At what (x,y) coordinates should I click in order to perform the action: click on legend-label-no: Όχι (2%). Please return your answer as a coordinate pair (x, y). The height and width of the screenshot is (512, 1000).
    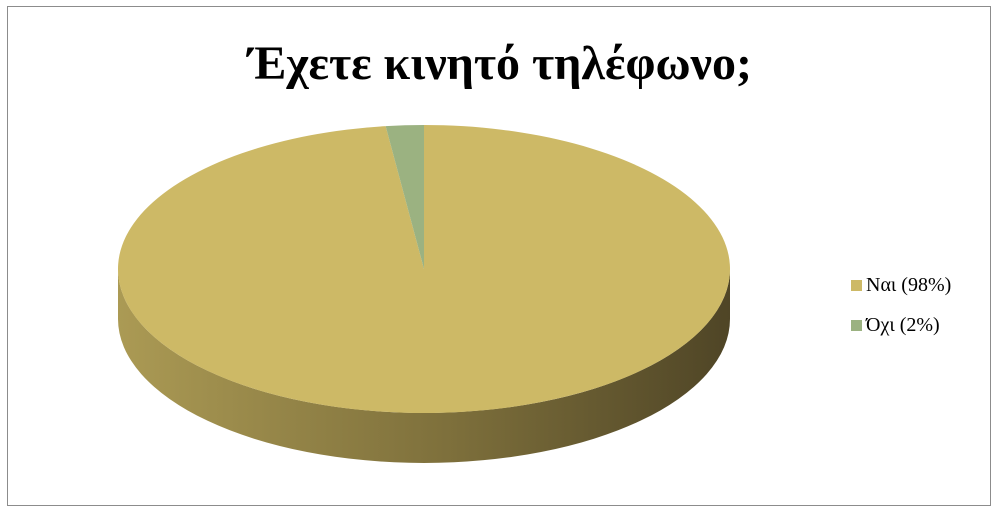
    Looking at the image, I should click on (903, 324).